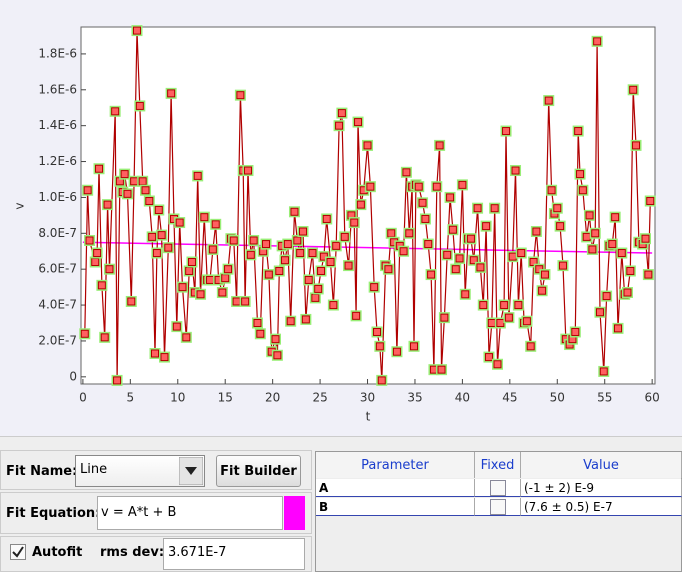 This screenshot has width=682, height=572. What do you see at coordinates (42, 471) in the screenshot?
I see `fit-name-label: Fit Name:` at bounding box center [42, 471].